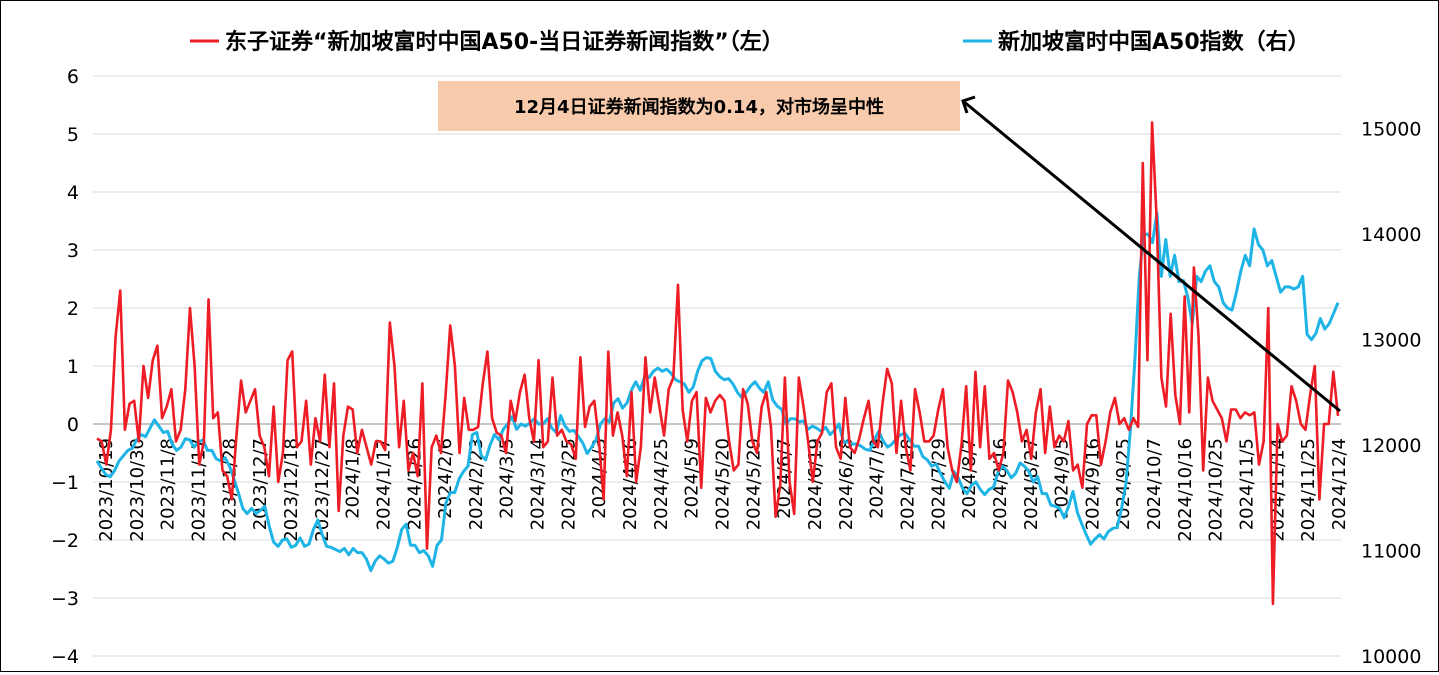 The image size is (1439, 675). What do you see at coordinates (1092, 484) in the screenshot?
I see `x-tick-label: 2024/9/16` at bounding box center [1092, 484].